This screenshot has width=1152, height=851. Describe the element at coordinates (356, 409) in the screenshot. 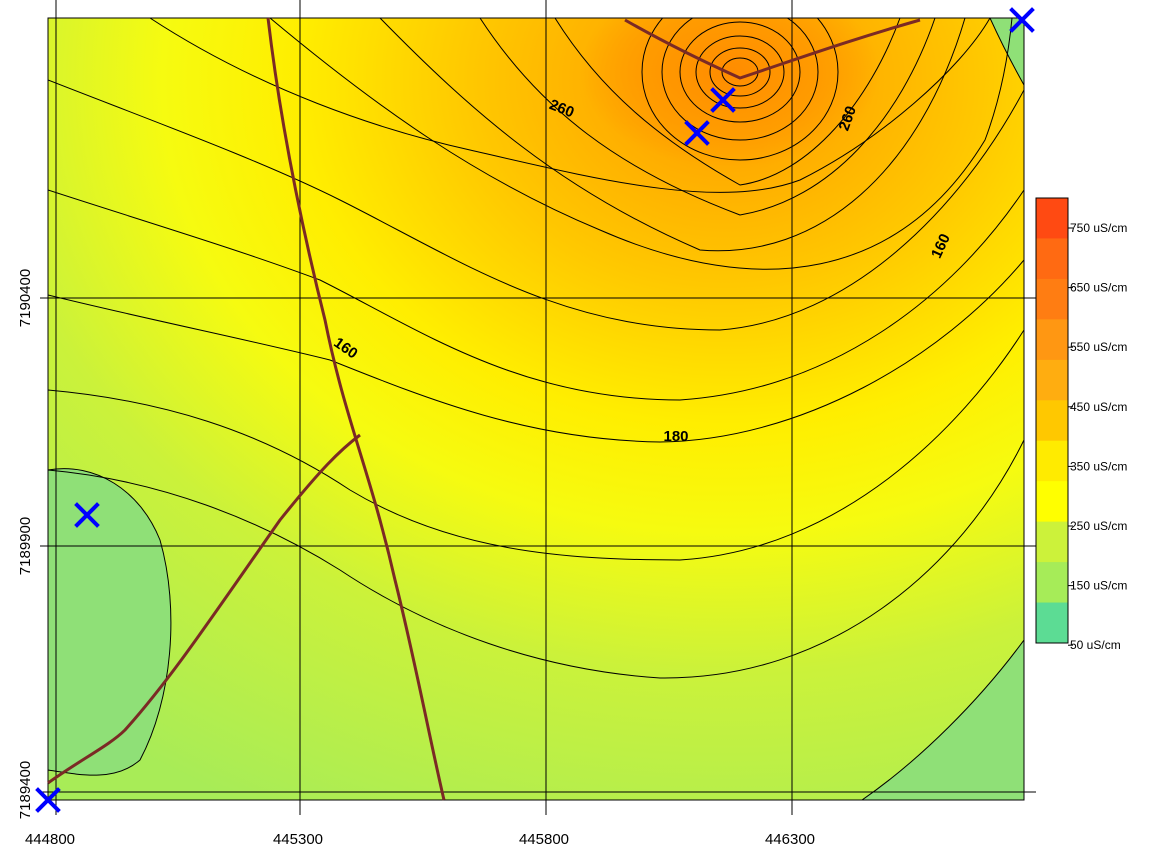

I see `road-north-south` at that location.